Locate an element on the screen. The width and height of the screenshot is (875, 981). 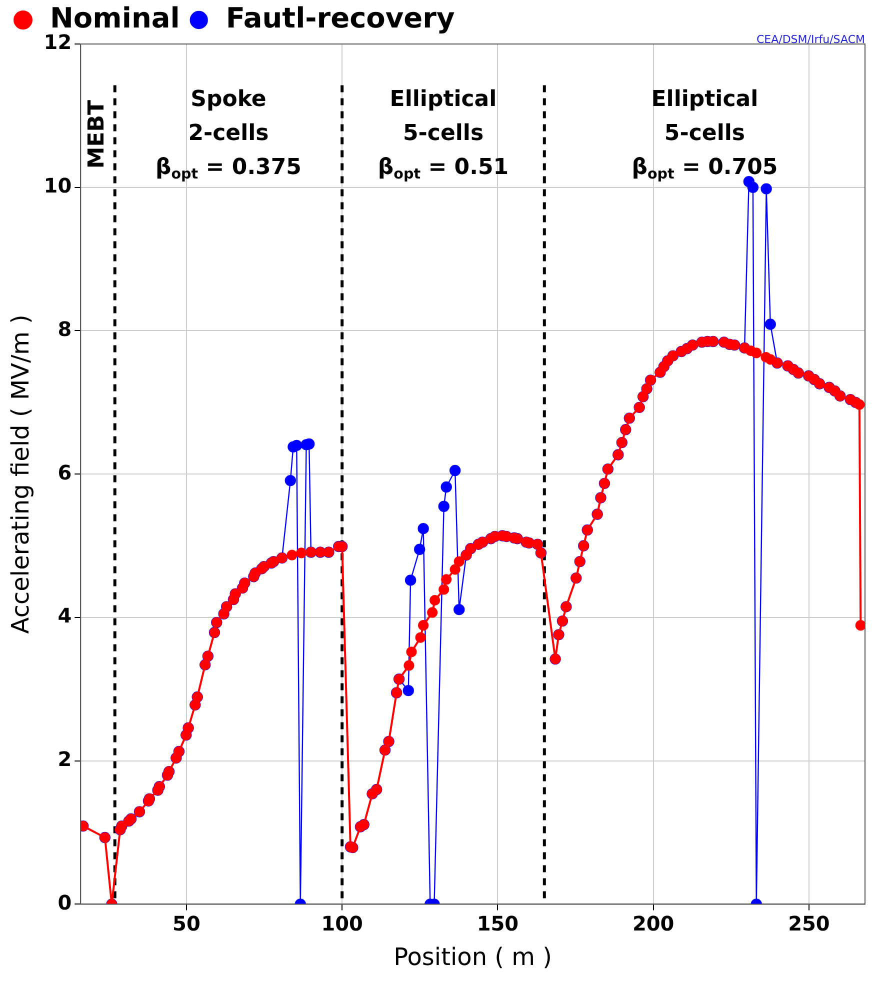
y-tick-label: 8 is located at coordinates (65, 328).